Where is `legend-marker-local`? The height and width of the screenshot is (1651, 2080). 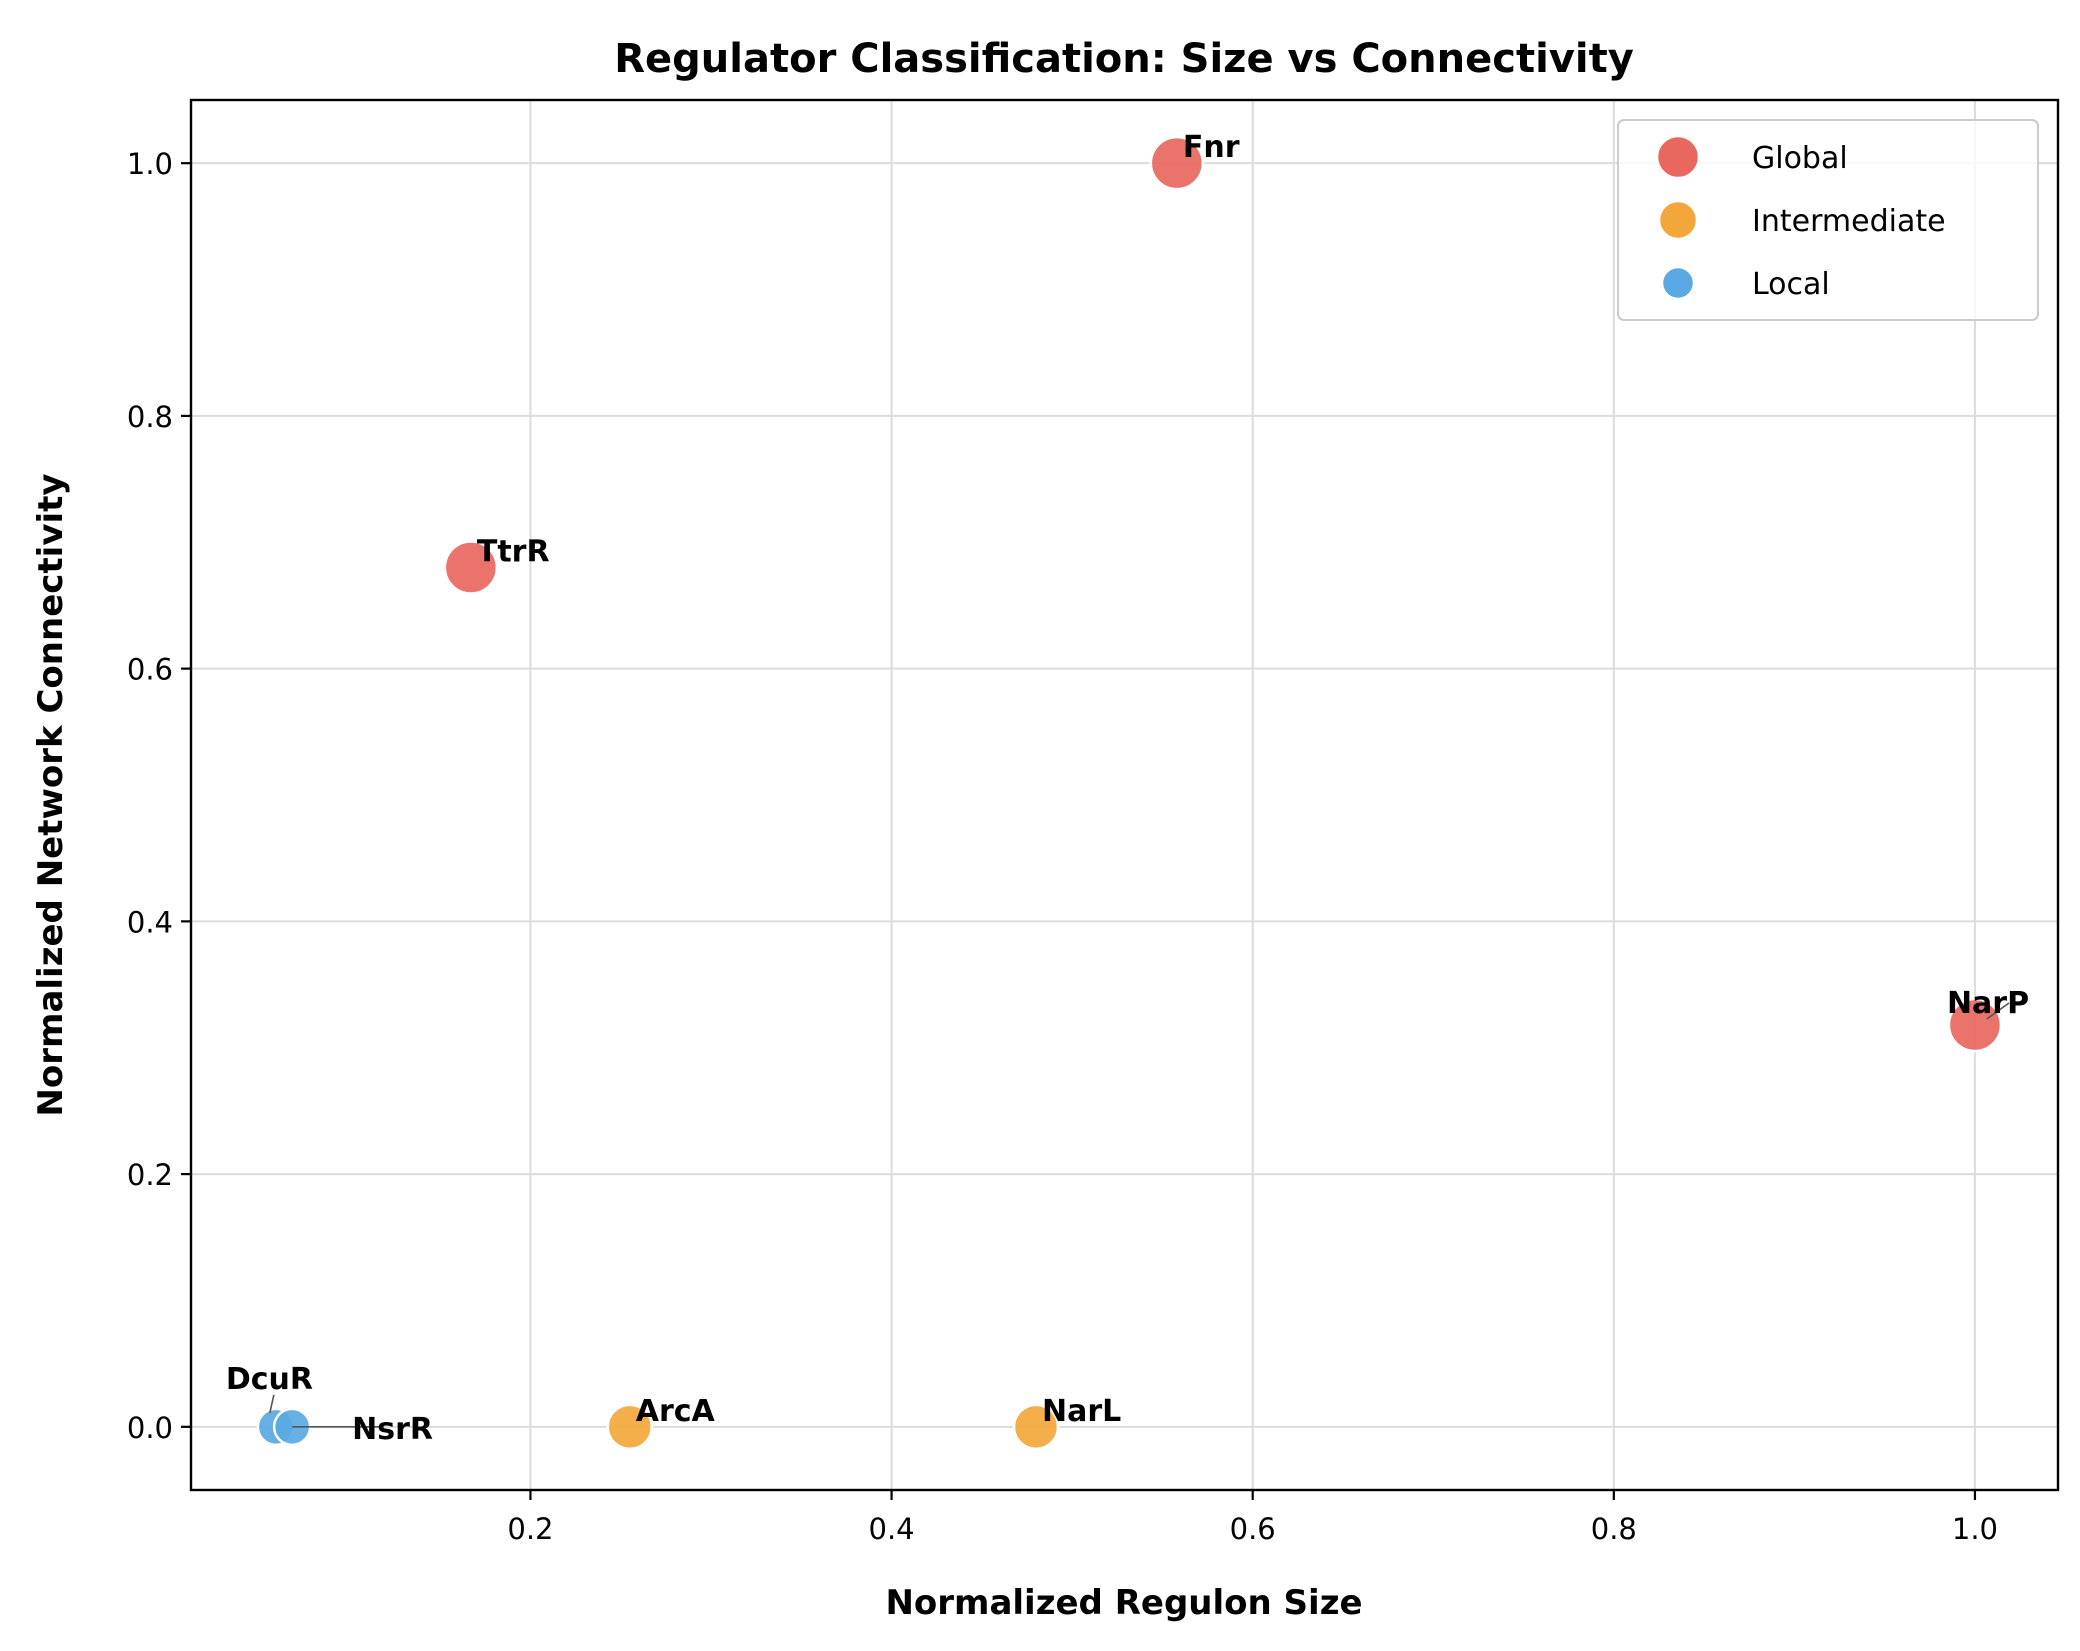
legend-marker-local is located at coordinates (1678, 283).